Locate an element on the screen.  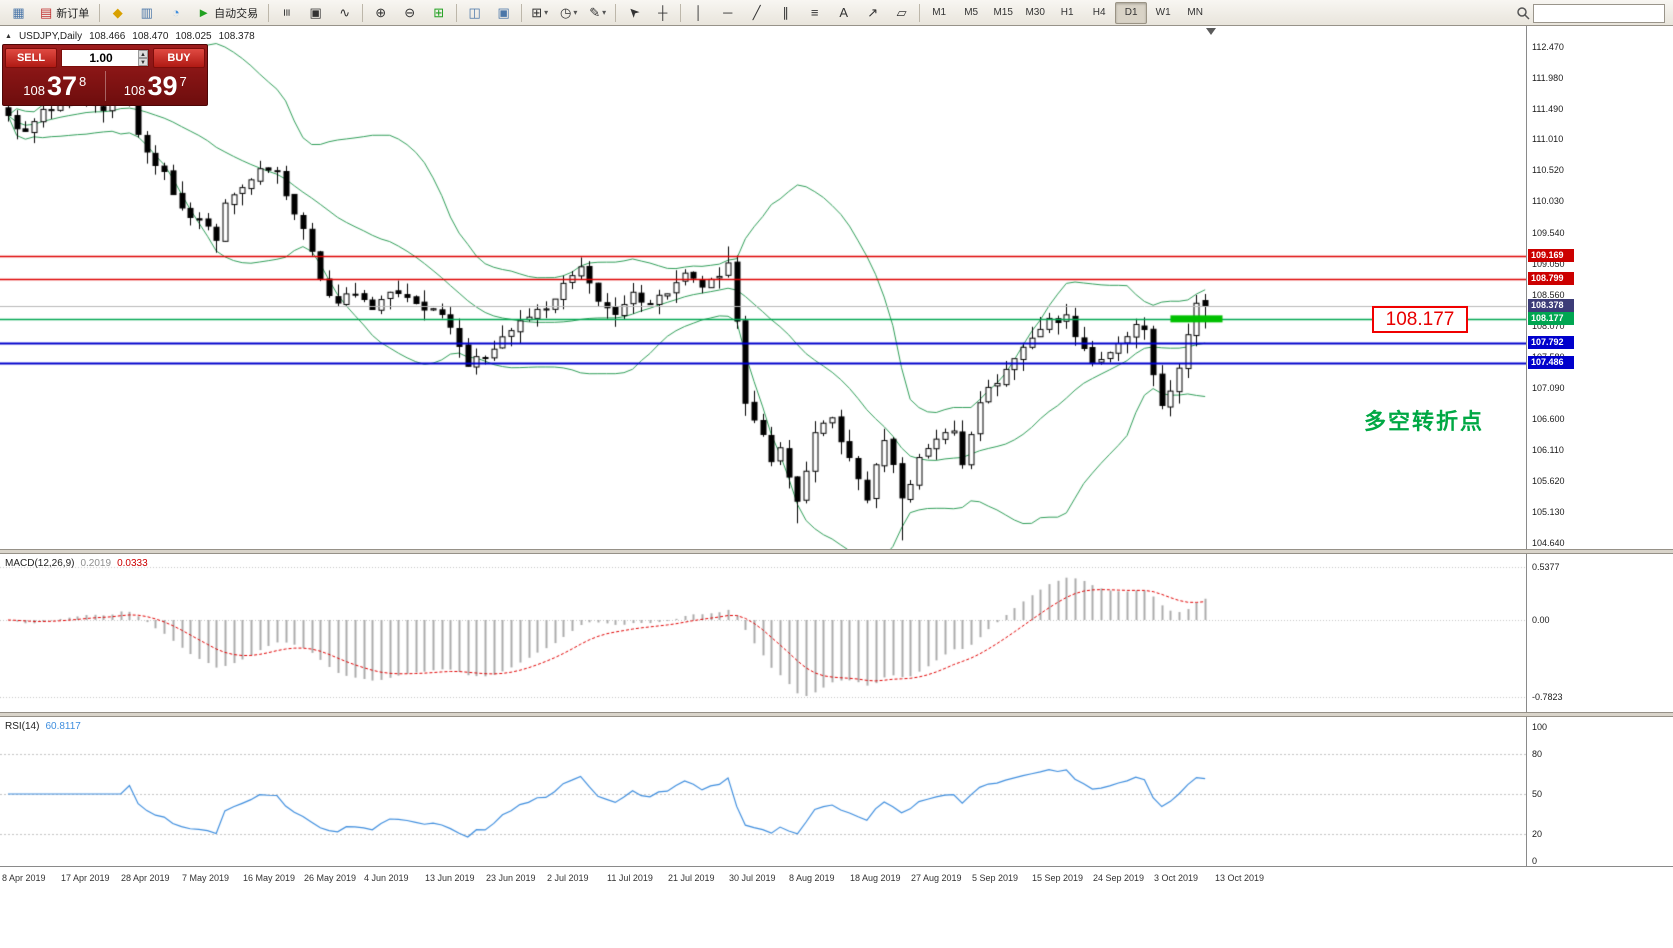
arrow-object-icon: ↗ is located at coordinates (872, 13).